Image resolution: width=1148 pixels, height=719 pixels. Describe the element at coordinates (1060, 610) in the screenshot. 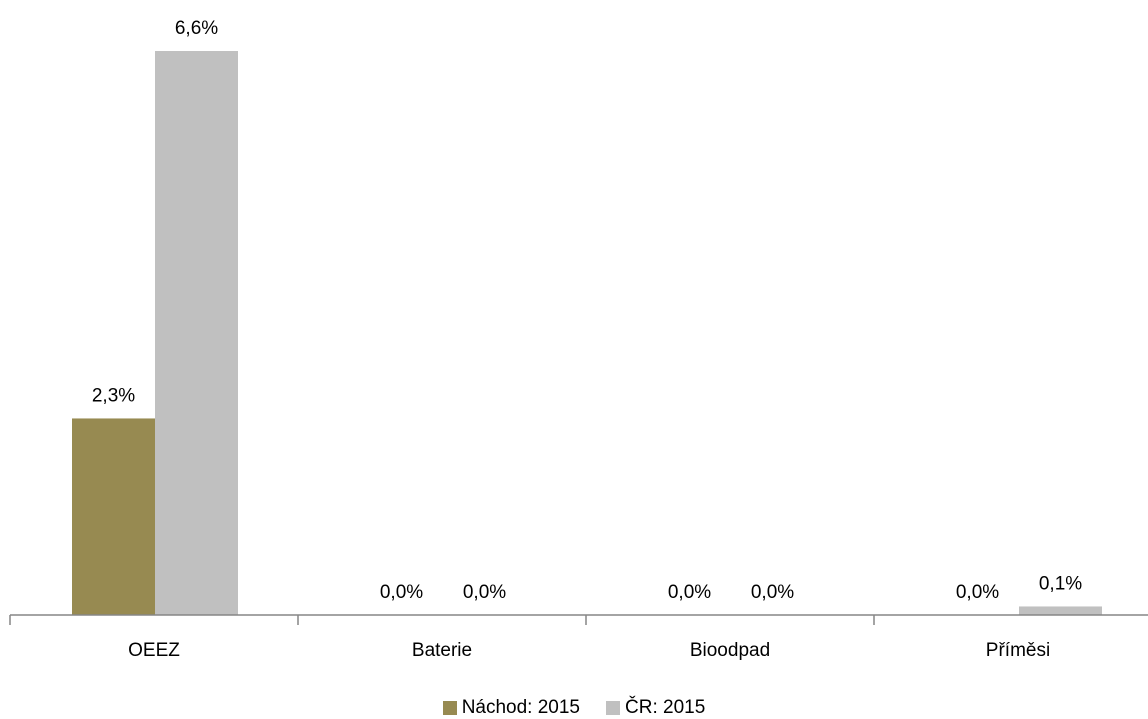

I see `bar-cr-příměsi` at that location.